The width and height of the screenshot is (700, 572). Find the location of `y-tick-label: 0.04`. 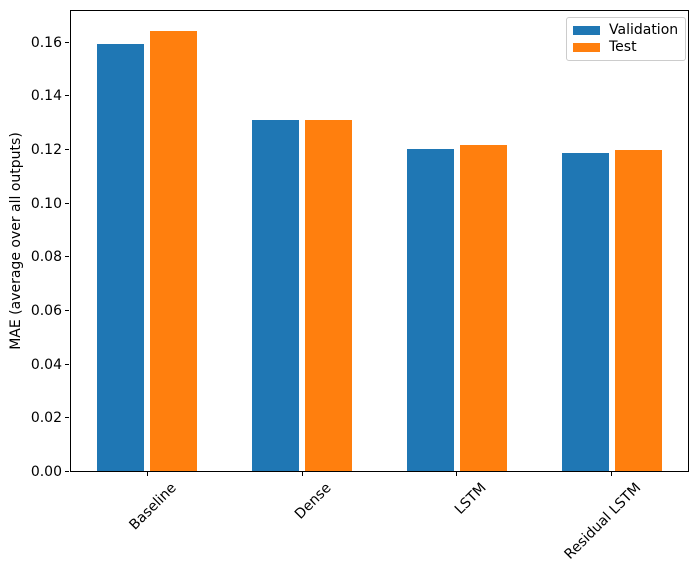

y-tick-label: 0.04 is located at coordinates (46, 364).